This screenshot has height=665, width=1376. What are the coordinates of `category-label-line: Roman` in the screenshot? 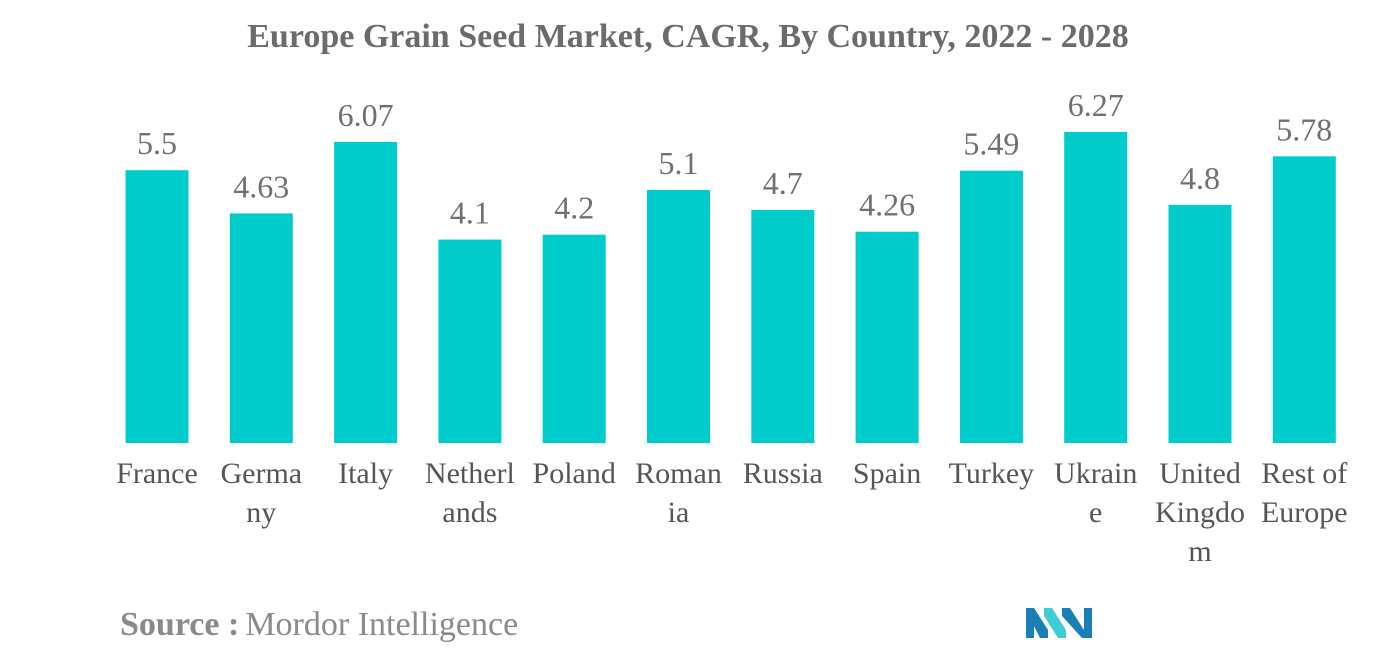 It's located at (678, 473).